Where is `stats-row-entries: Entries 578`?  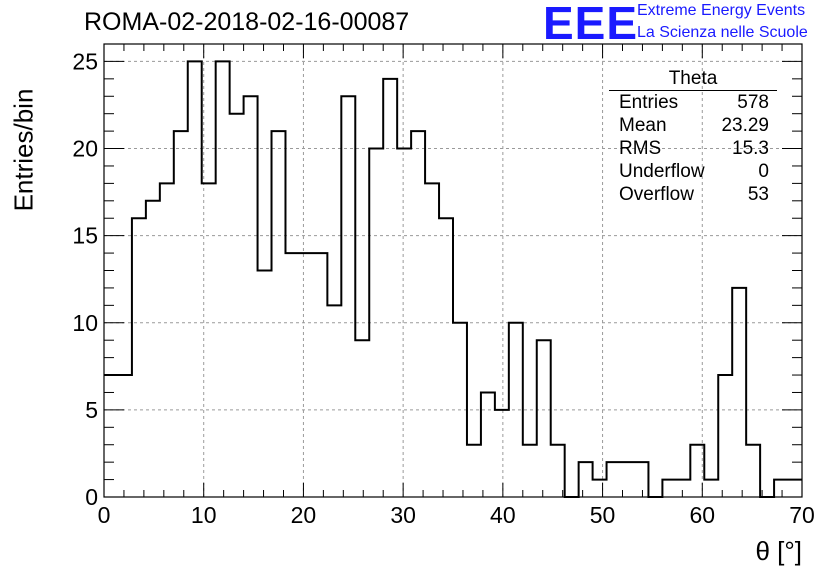 stats-row-entries: Entries 578 is located at coordinates (693, 102).